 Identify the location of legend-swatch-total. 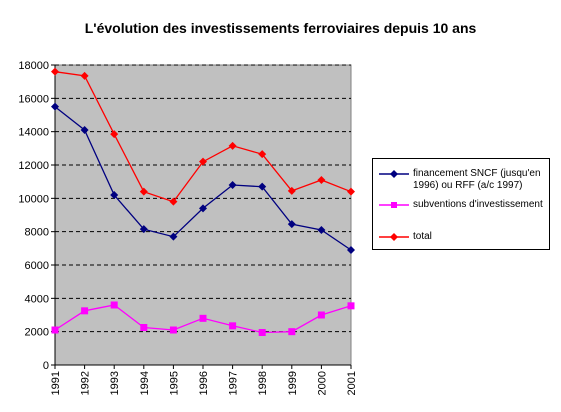
(394, 237).